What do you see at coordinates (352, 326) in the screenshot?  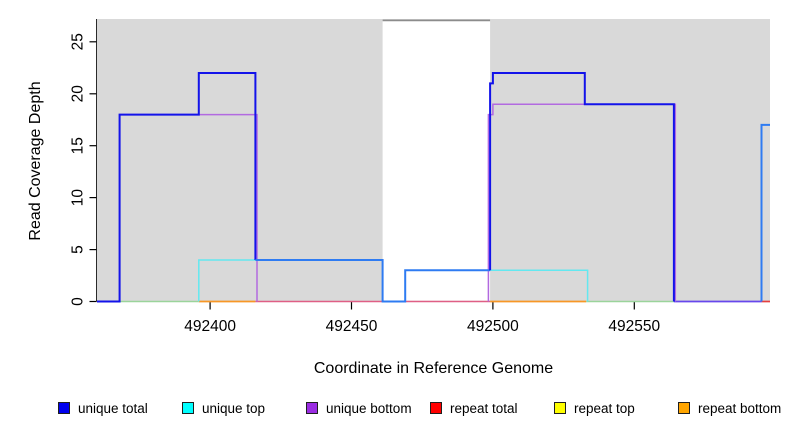 I see `x-tick-label: 492450` at bounding box center [352, 326].